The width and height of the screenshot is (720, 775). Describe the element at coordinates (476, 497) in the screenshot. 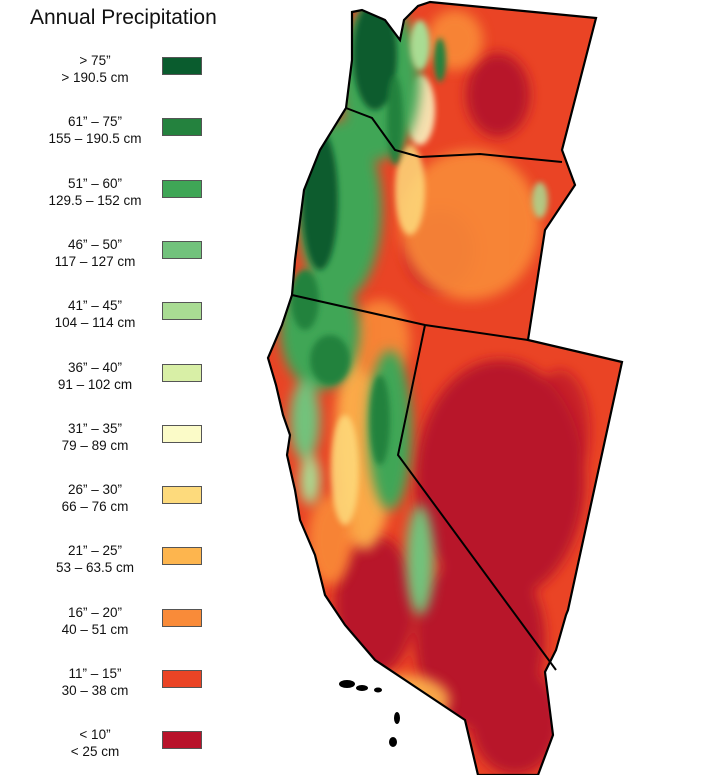

I see `ca-nv-border` at that location.